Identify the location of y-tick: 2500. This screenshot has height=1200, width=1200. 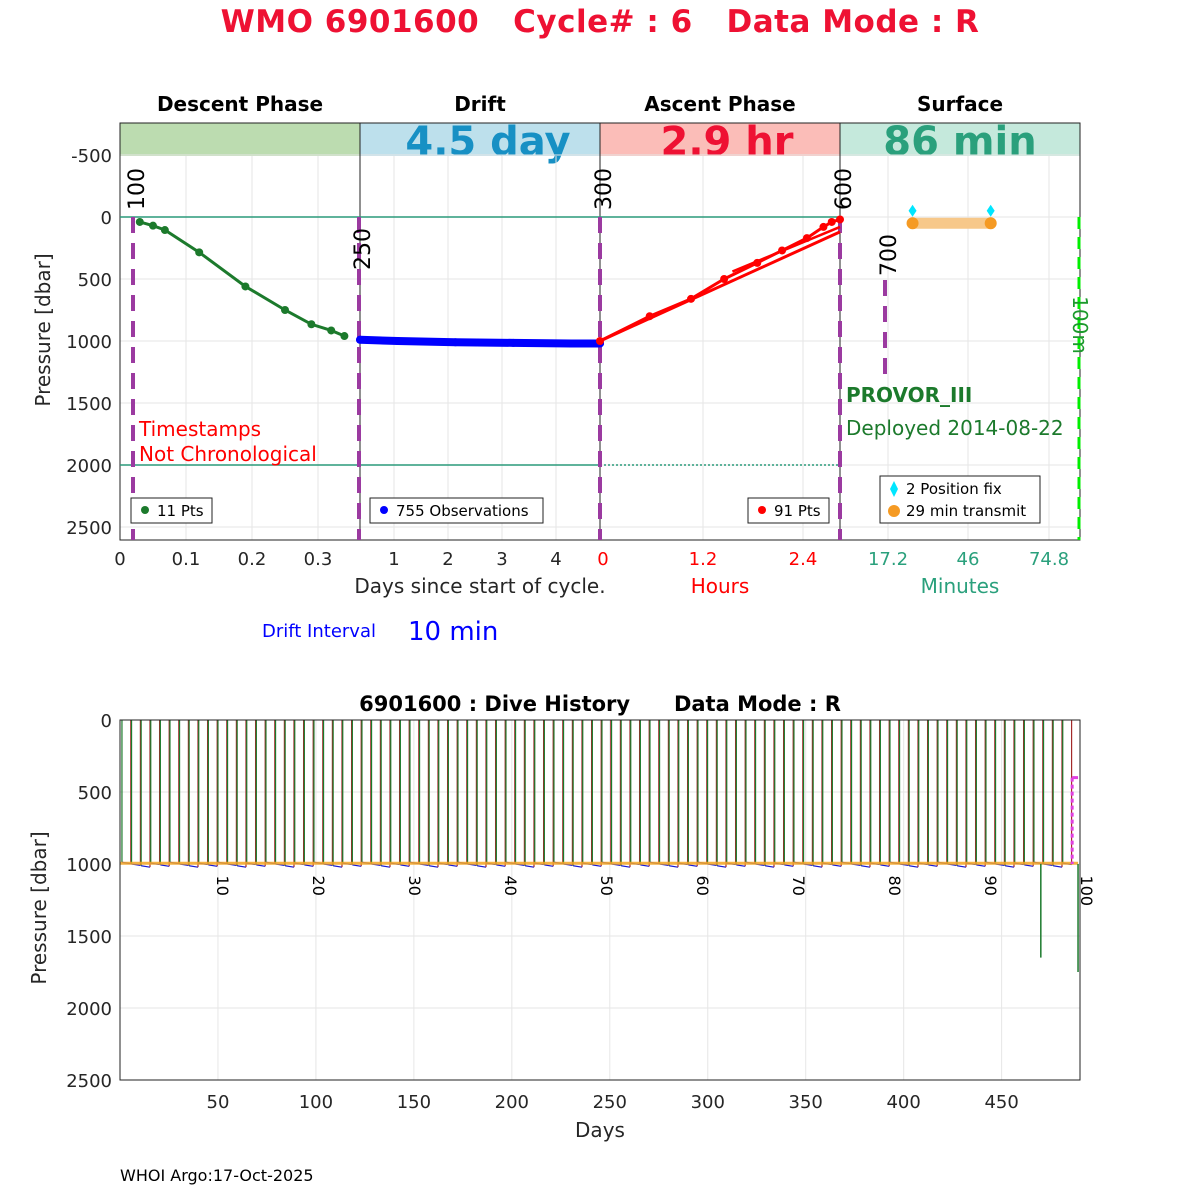
(89, 528).